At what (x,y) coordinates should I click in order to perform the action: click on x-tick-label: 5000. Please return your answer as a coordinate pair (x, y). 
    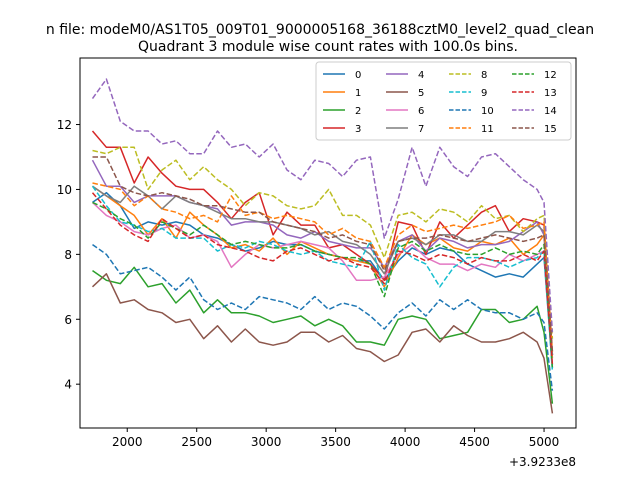
    Looking at the image, I should click on (544, 442).